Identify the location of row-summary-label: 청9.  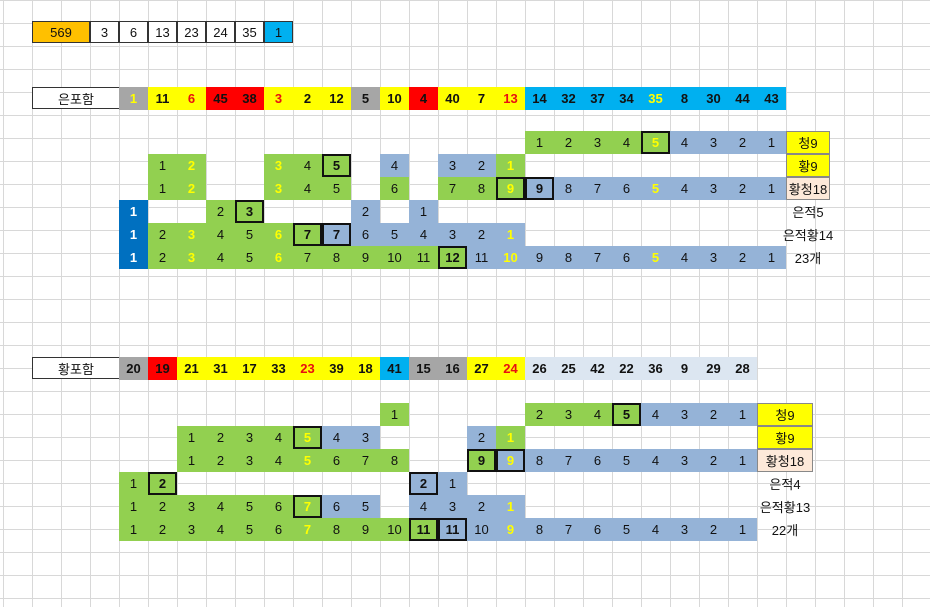
(785, 414).